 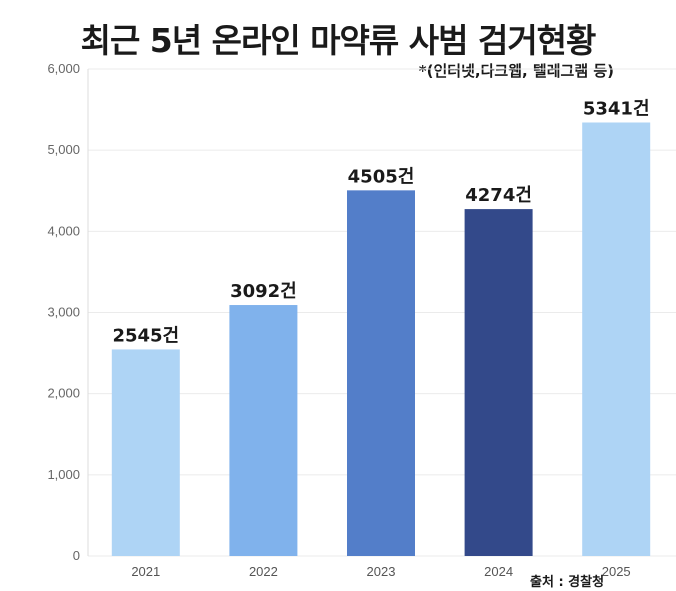 I want to click on x-tick-label-2024: 2024, so click(x=498, y=571).